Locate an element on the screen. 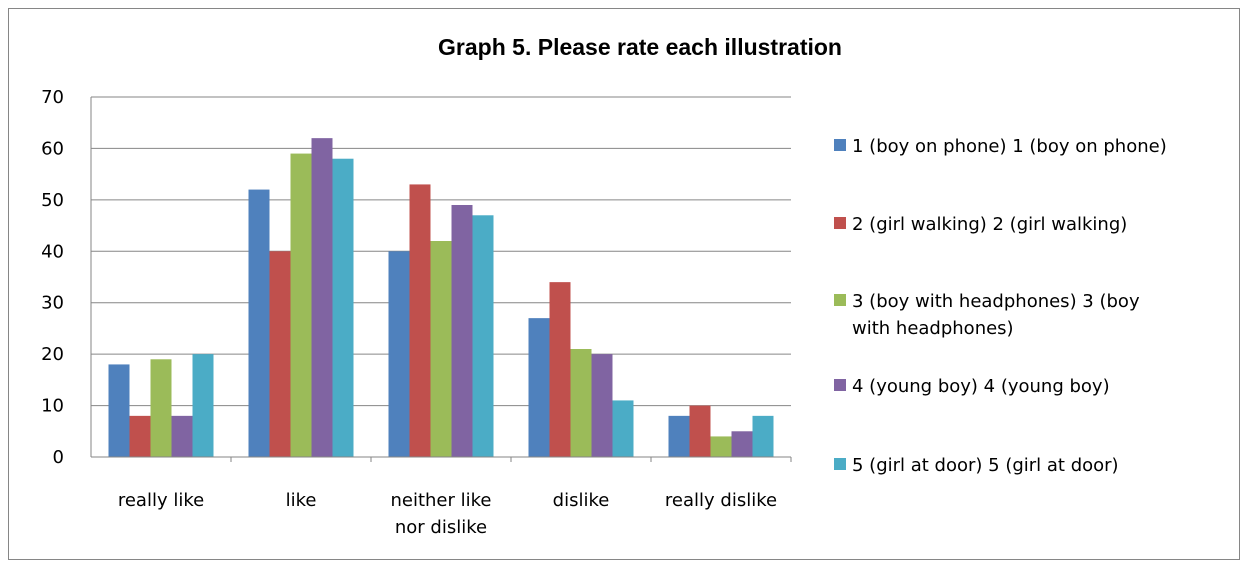  legend-label: 4 (young boy) 4 (young boy) is located at coordinates (981, 386).